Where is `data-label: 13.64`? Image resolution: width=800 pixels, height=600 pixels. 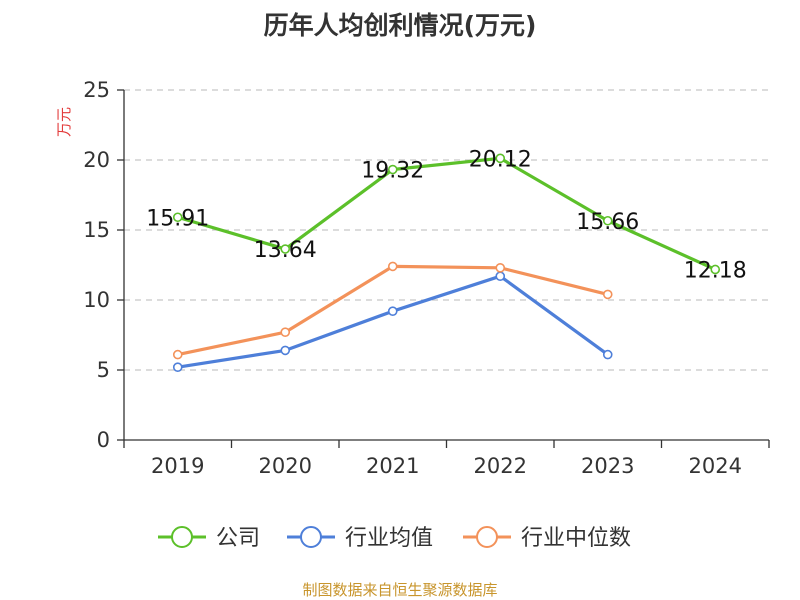
data-label: 13.64 is located at coordinates (285, 250).